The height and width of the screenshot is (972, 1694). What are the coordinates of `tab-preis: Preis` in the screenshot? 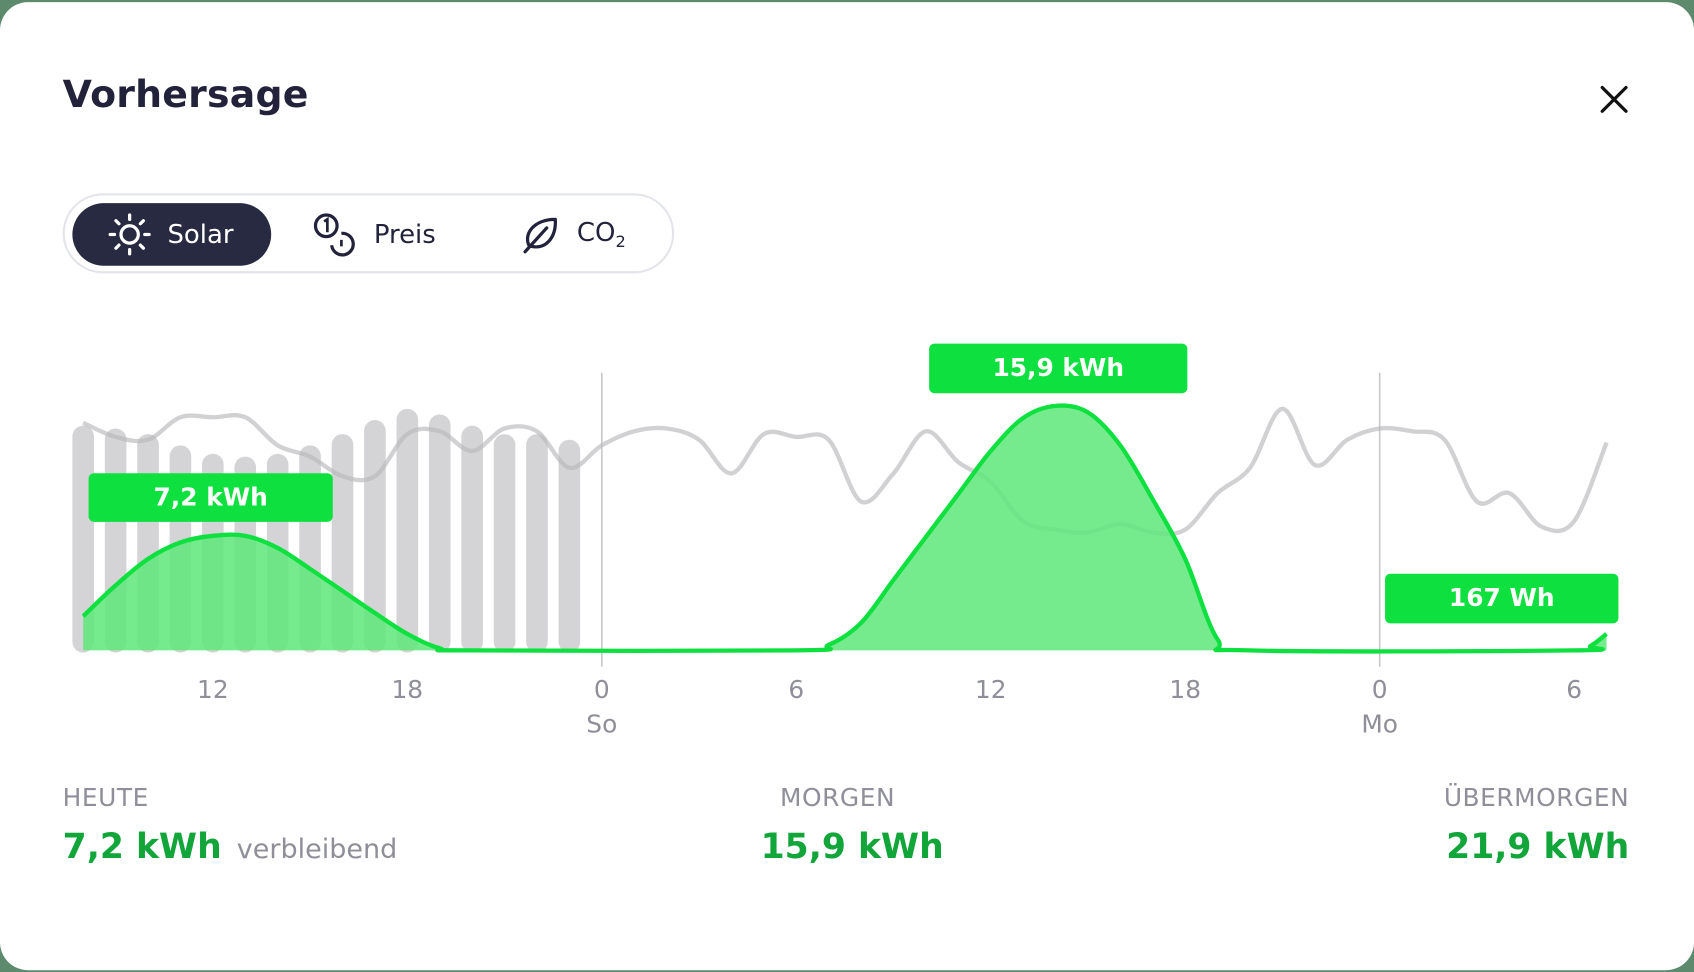 It's located at (392, 234).